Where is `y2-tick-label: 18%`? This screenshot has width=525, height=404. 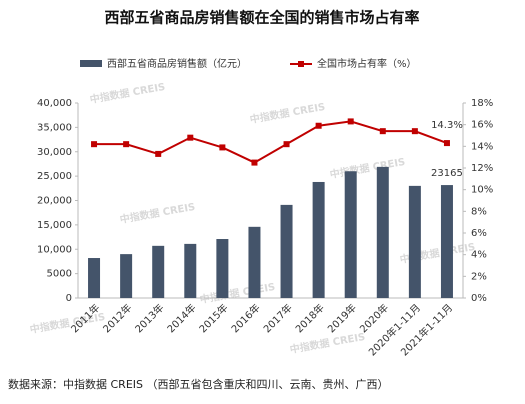
y2-tick-label: 18% is located at coordinates (482, 103).